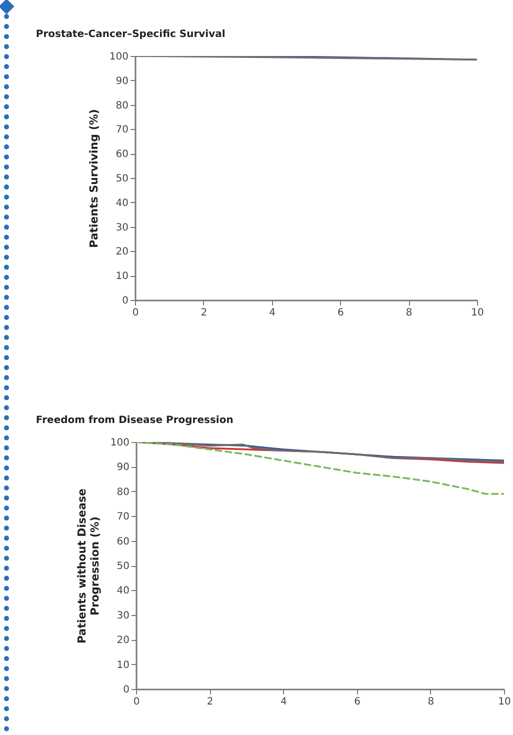 The image size is (513, 735). What do you see at coordinates (88, 566) in the screenshot?
I see `y-axis-title: Patients without Disease Progression (%)` at bounding box center [88, 566].